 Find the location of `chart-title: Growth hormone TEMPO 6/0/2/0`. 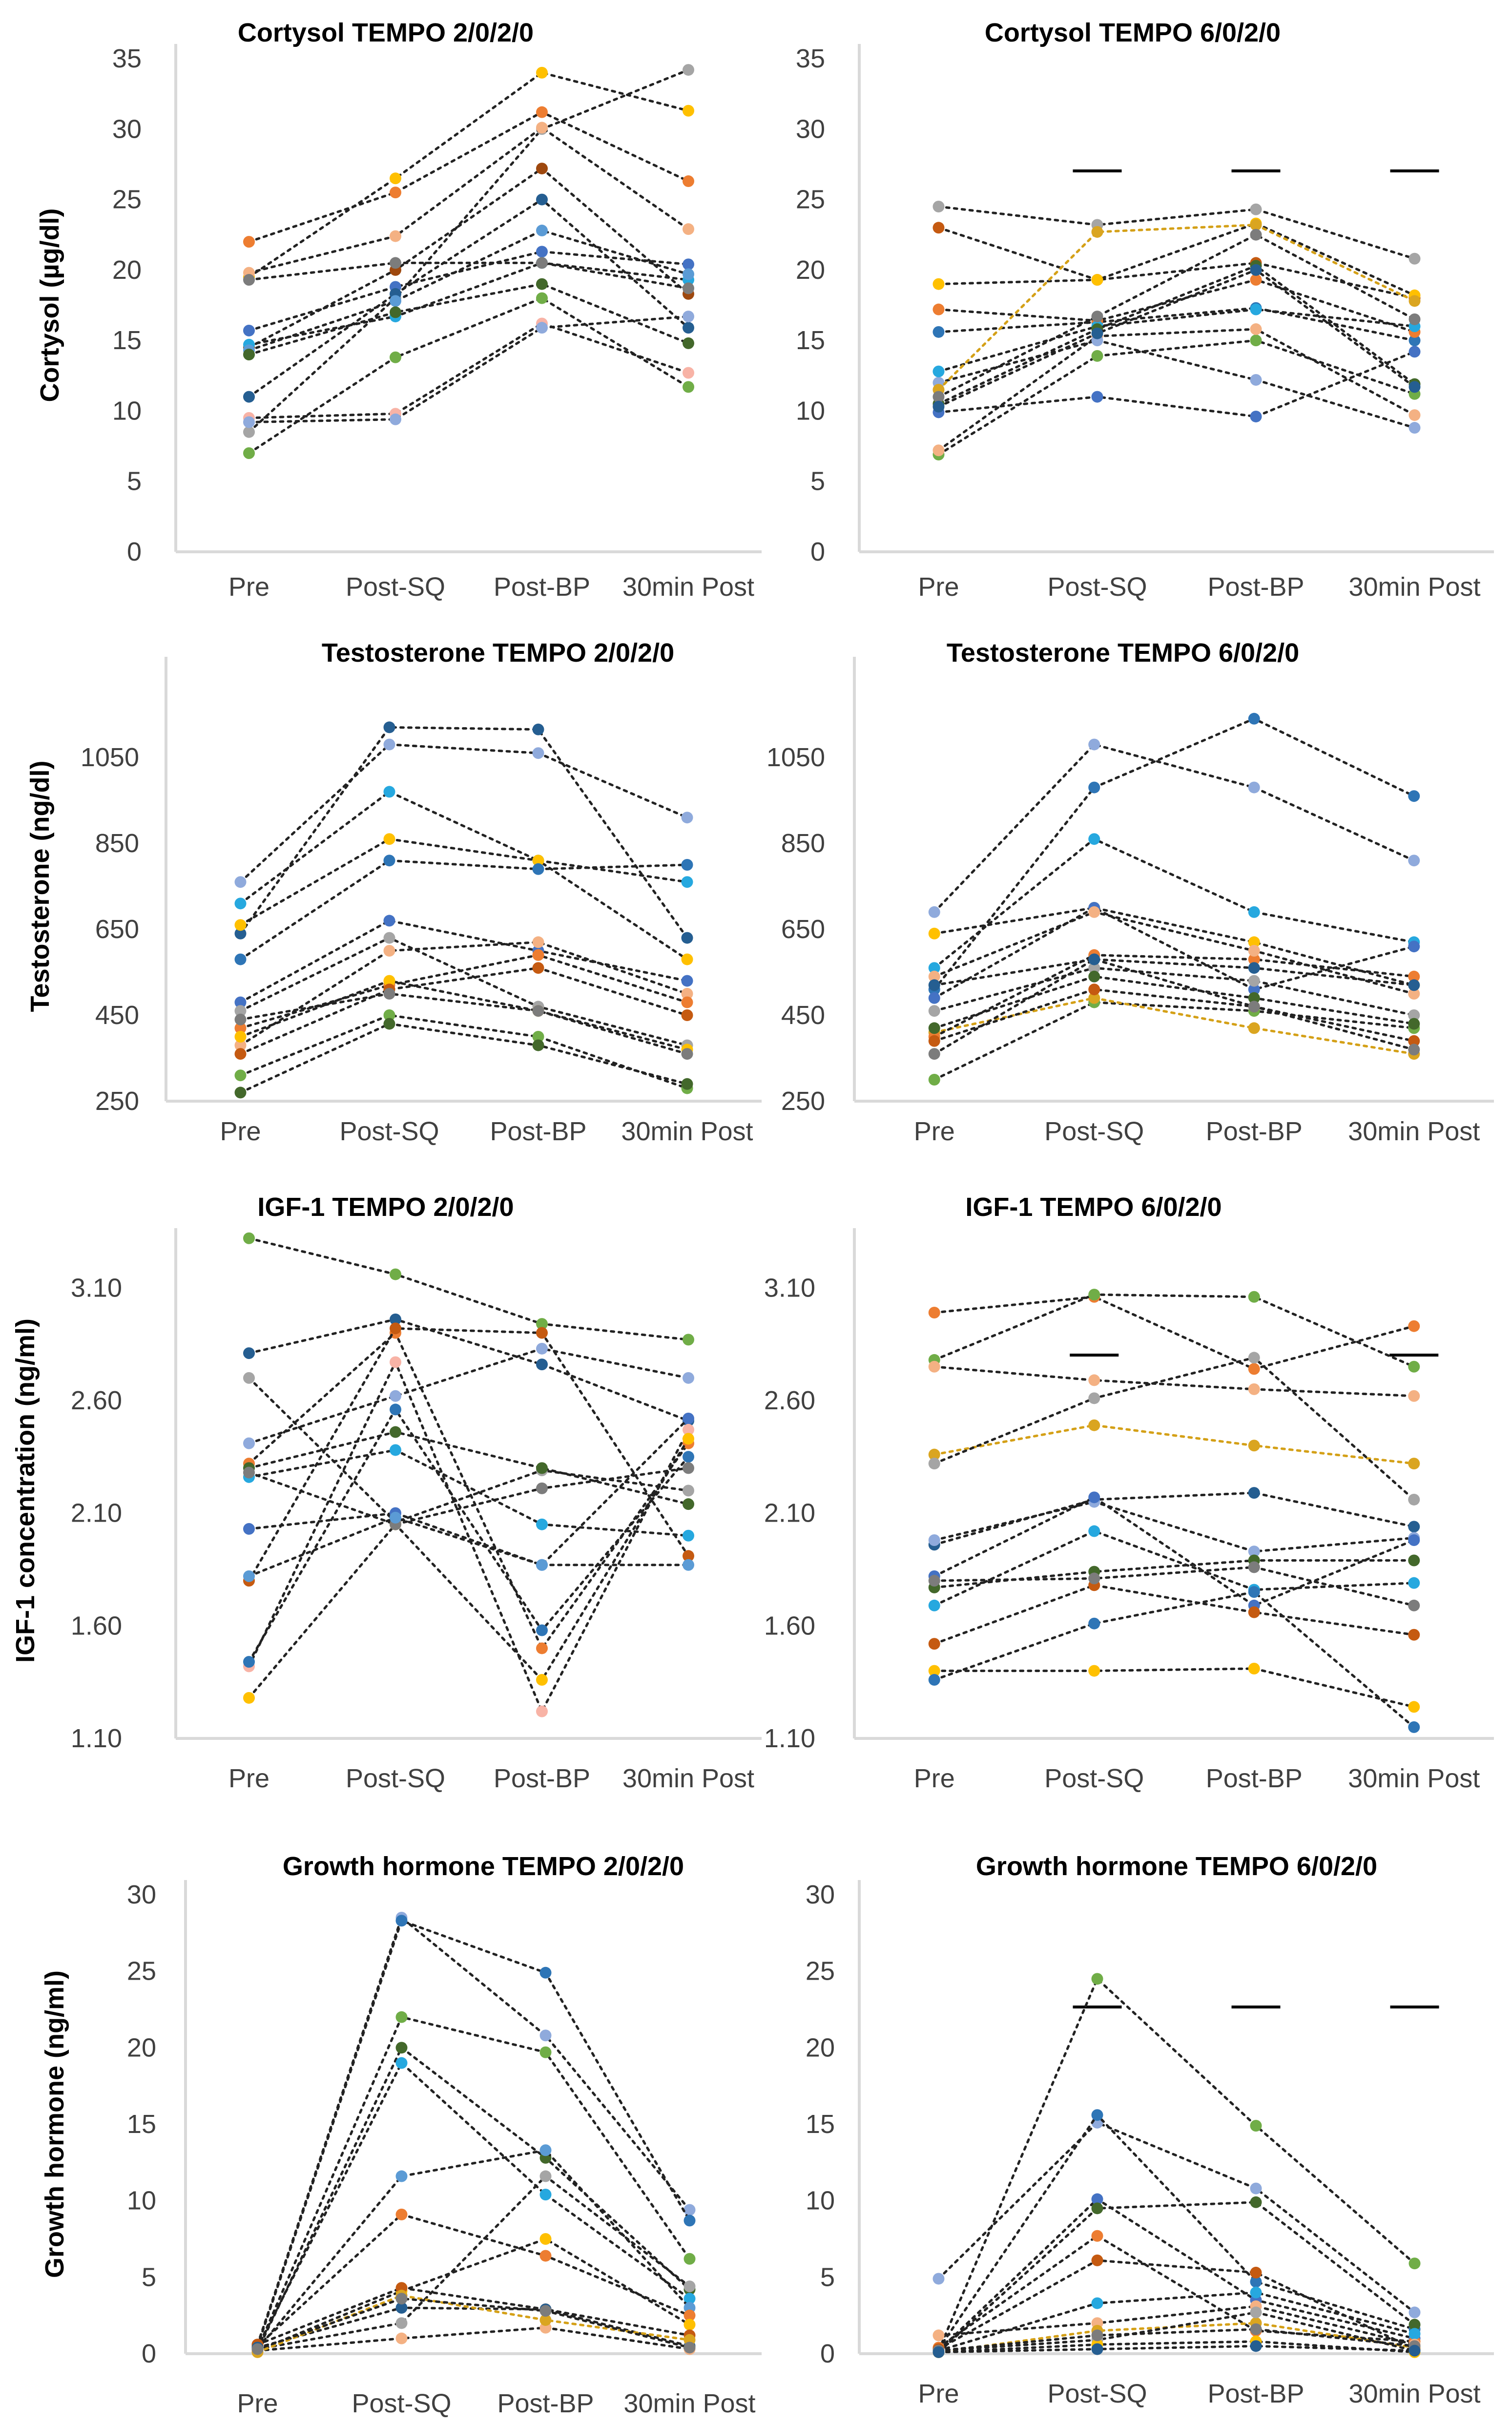

chart-title: Growth hormone TEMPO 6/0/2/0 is located at coordinates (1176, 1866).